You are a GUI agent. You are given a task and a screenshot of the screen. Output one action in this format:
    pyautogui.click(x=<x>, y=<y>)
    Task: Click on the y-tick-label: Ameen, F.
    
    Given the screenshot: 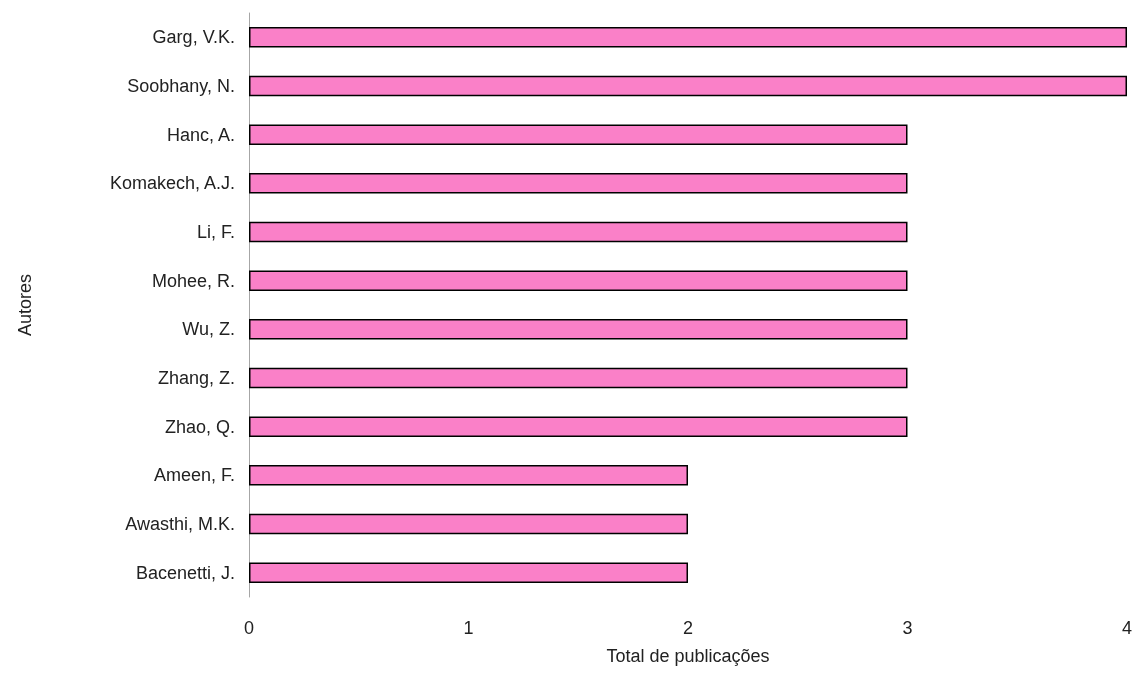 What is the action you would take?
    pyautogui.click(x=194, y=475)
    